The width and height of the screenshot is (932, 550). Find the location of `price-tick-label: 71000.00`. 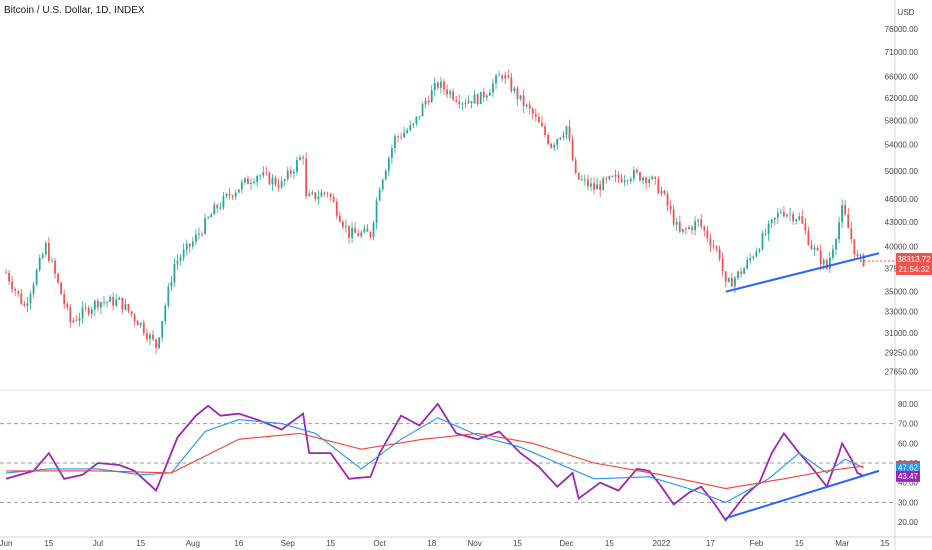

price-tick-label: 71000.00 is located at coordinates (902, 52).